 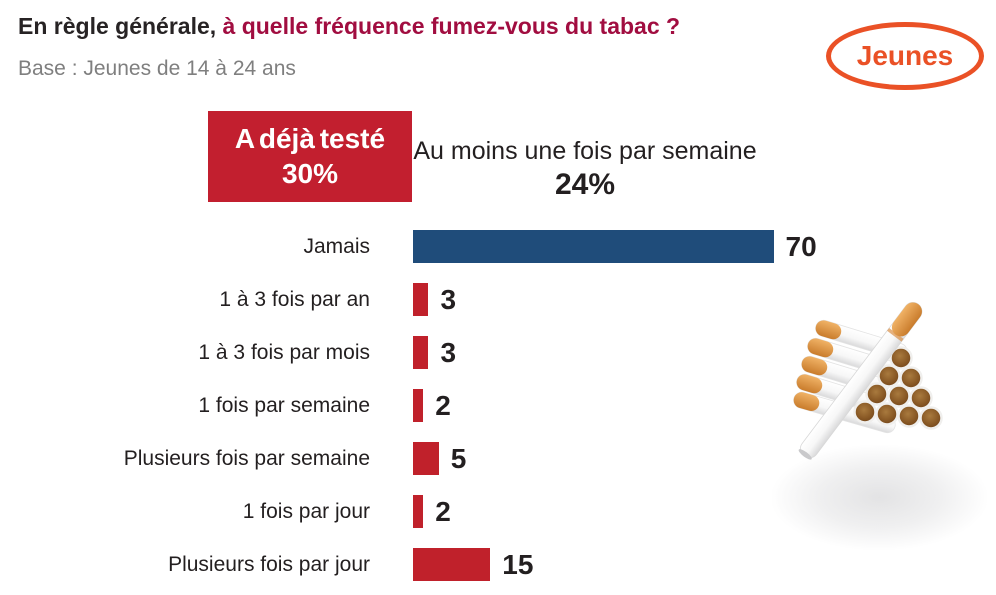 I want to click on chart-row: 1 à 3 fois par mois 3, so click(x=440, y=352).